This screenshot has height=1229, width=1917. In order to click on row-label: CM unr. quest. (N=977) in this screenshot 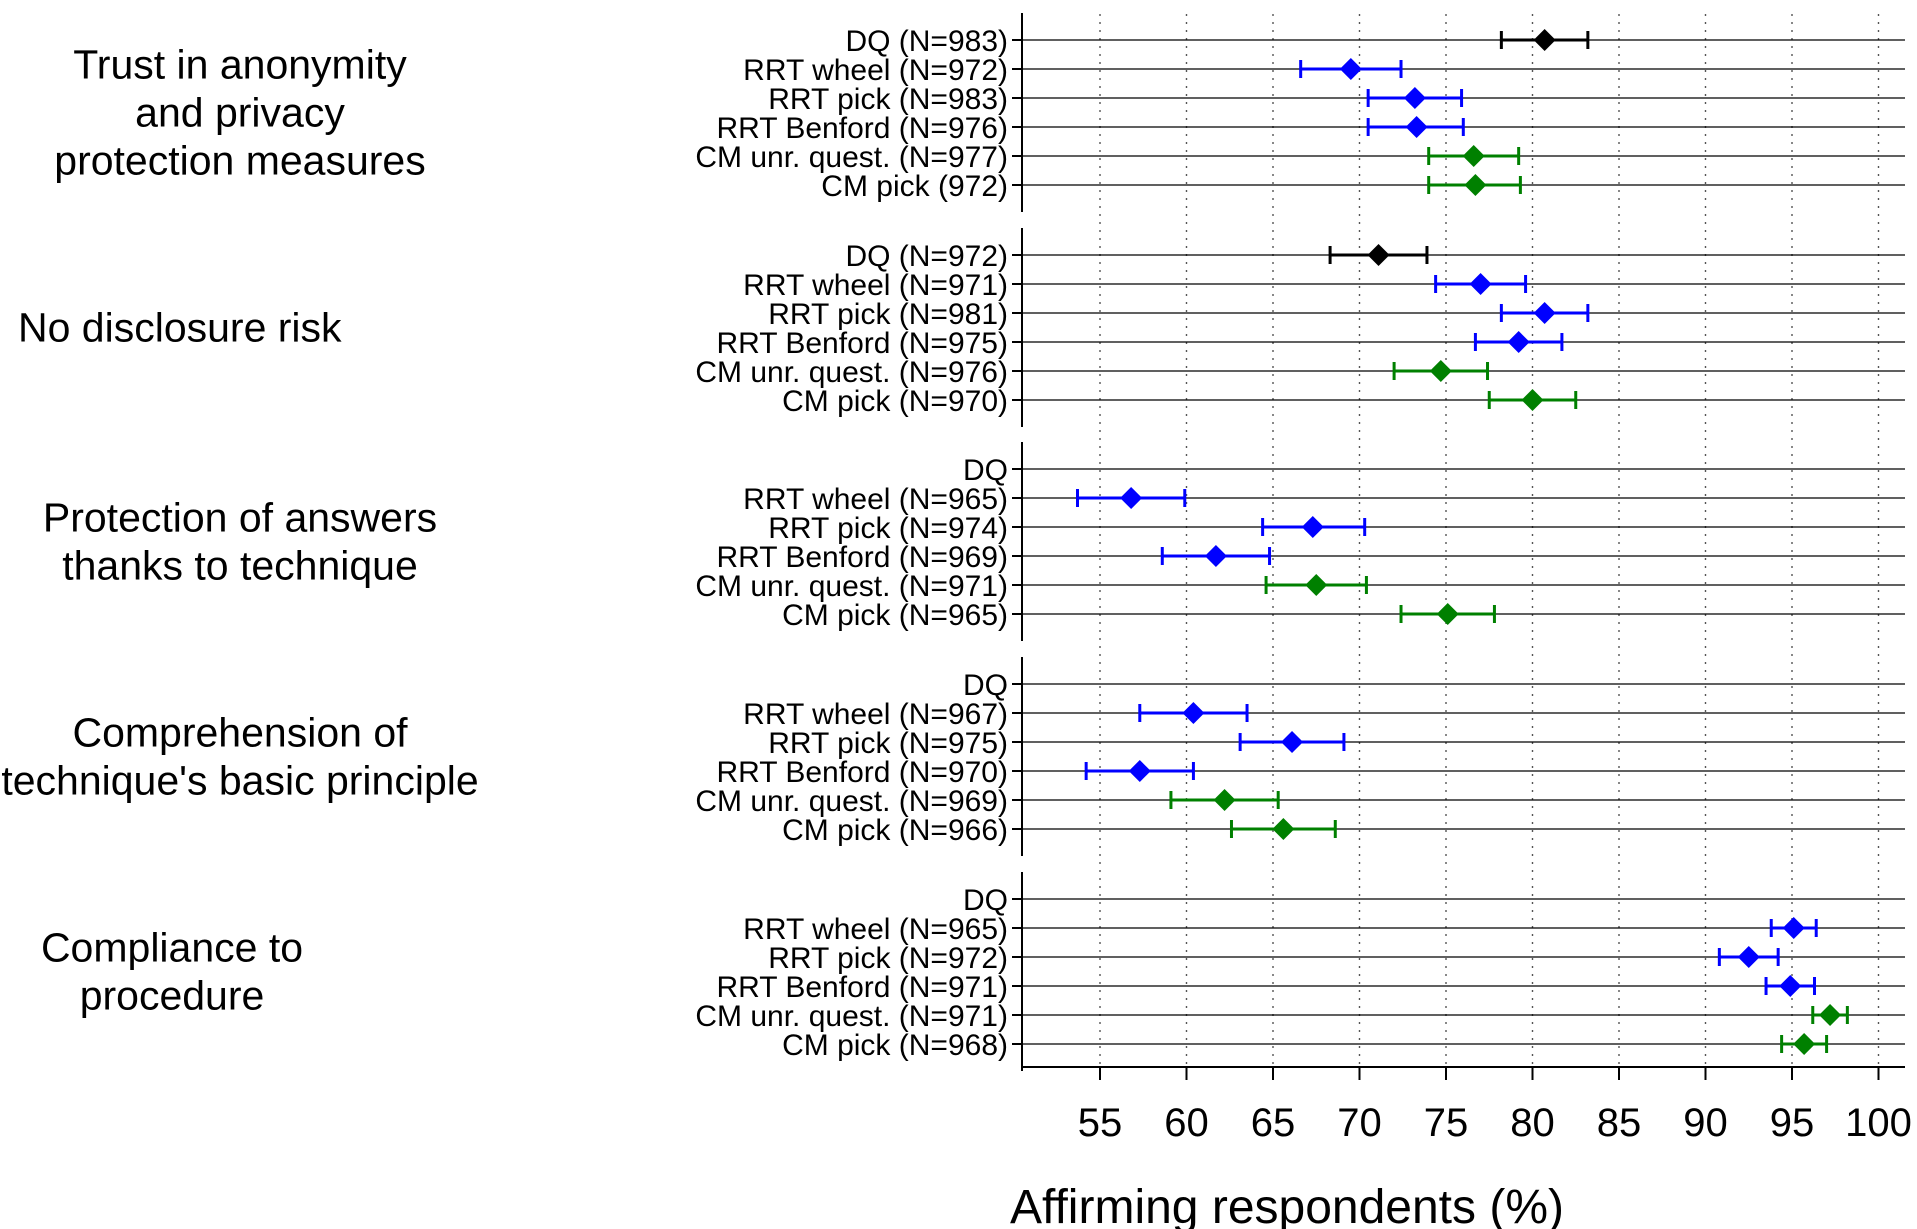, I will do `click(851, 157)`.